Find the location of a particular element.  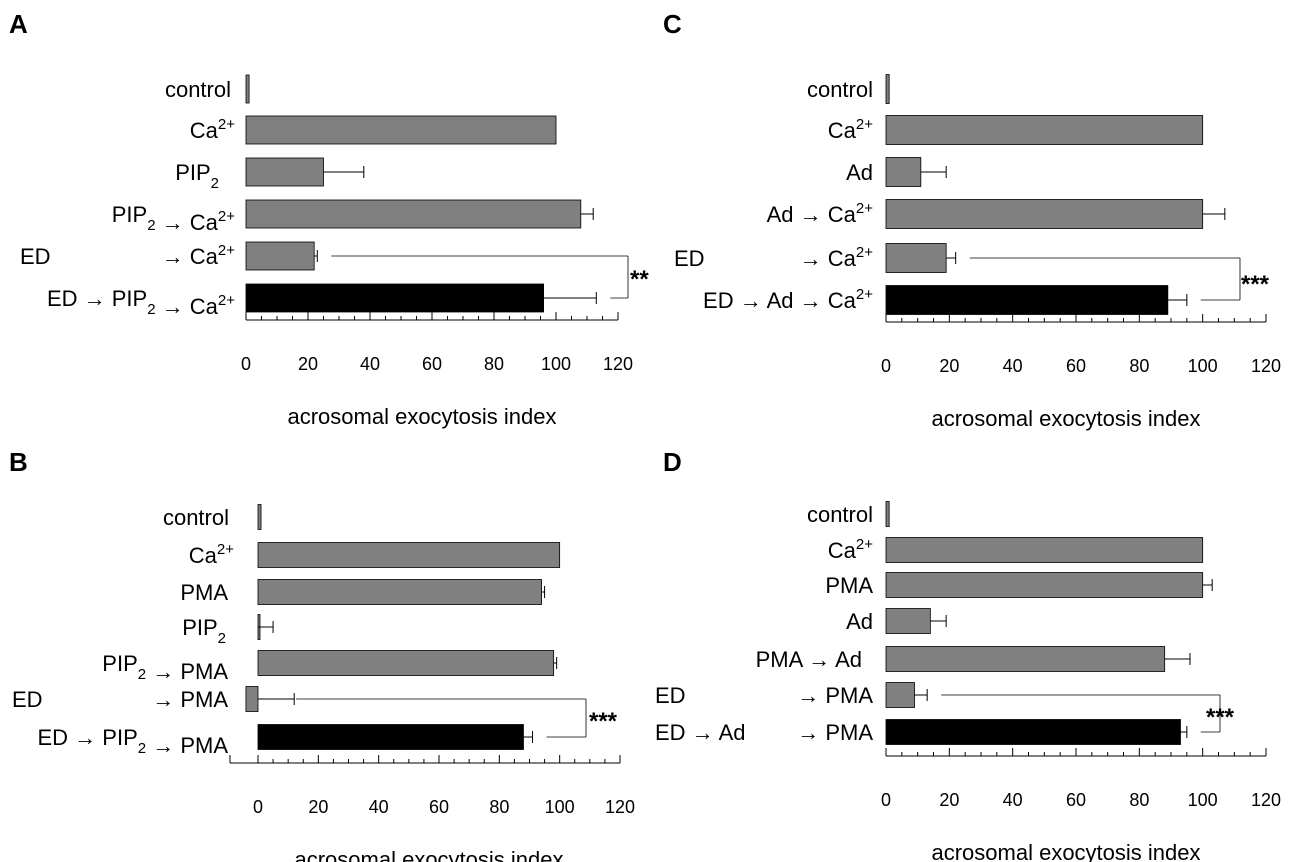

significance-stars: ** is located at coordinates (639, 279).